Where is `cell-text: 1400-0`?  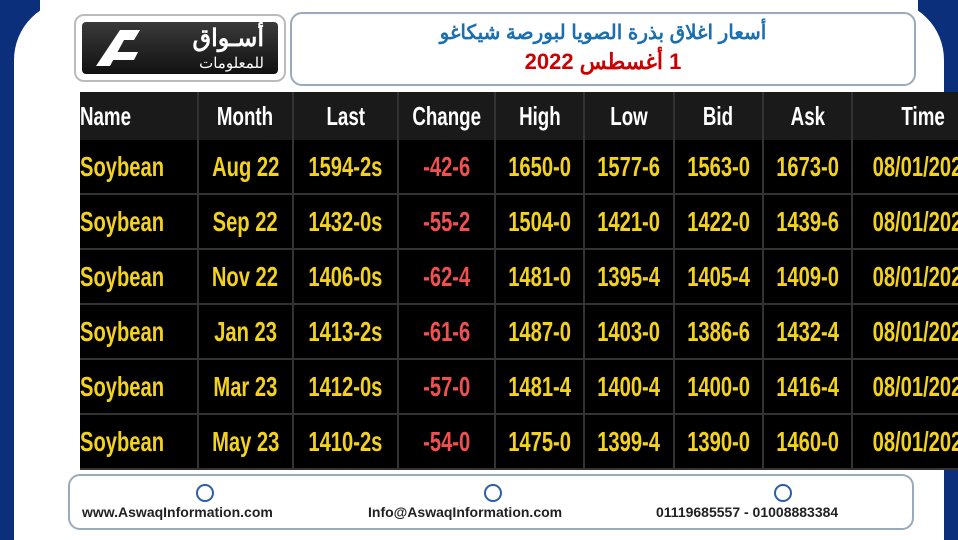
cell-text: 1400-0 is located at coordinates (718, 386).